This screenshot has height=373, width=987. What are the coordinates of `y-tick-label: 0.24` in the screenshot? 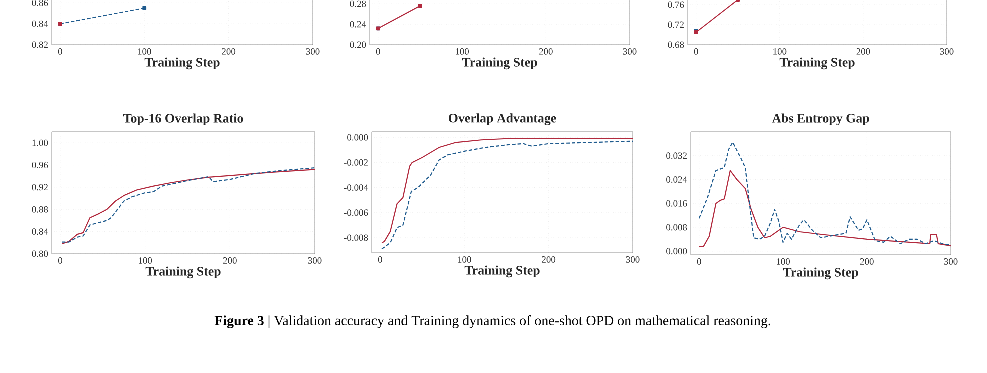 It's located at (358, 24).